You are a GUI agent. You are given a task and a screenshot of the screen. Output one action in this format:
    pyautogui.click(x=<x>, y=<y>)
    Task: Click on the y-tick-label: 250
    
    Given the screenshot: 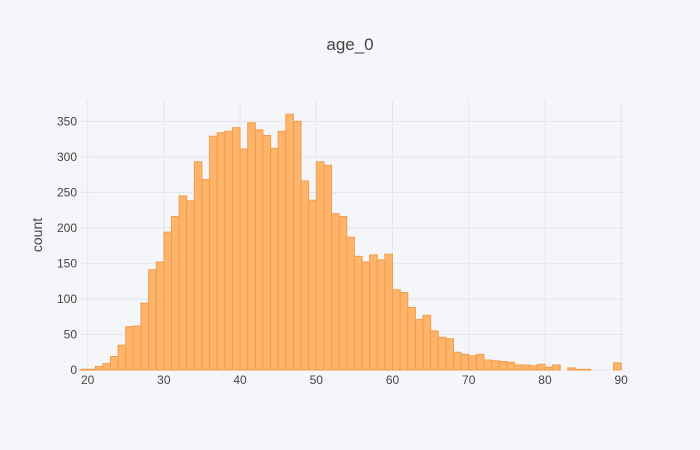 What is the action you would take?
    pyautogui.click(x=67, y=192)
    